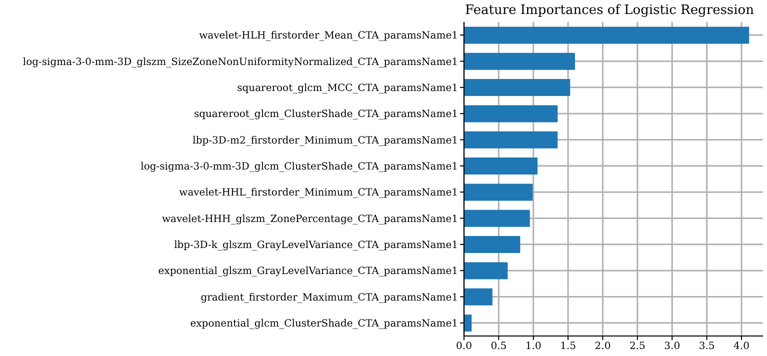 The width and height of the screenshot is (767, 356). Describe the element at coordinates (325, 140) in the screenshot. I see `y-tick-label: lbp-3D-m2_firstorder_Minimum_CTA_paramsName1` at that location.